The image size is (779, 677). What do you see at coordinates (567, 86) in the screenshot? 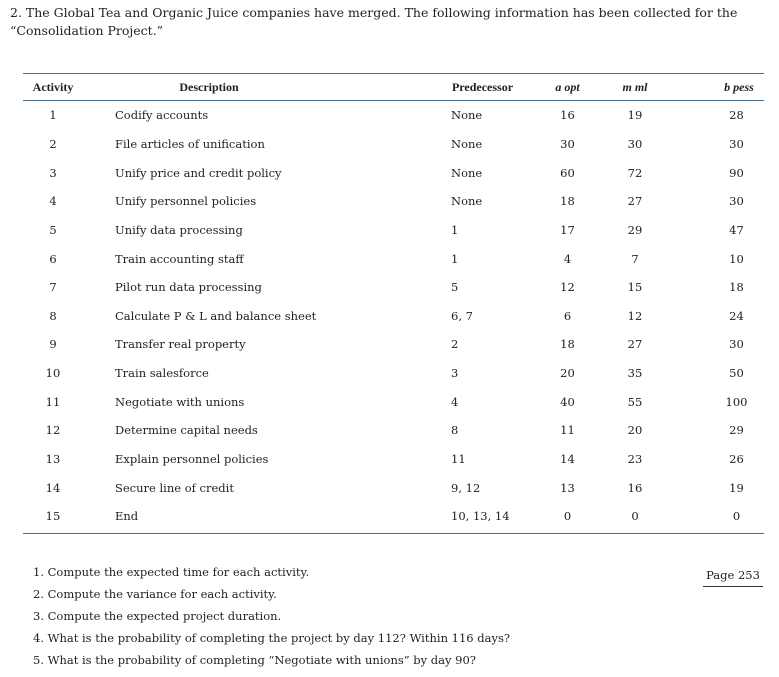
I see `header-a-opt: a opt` at bounding box center [567, 86].